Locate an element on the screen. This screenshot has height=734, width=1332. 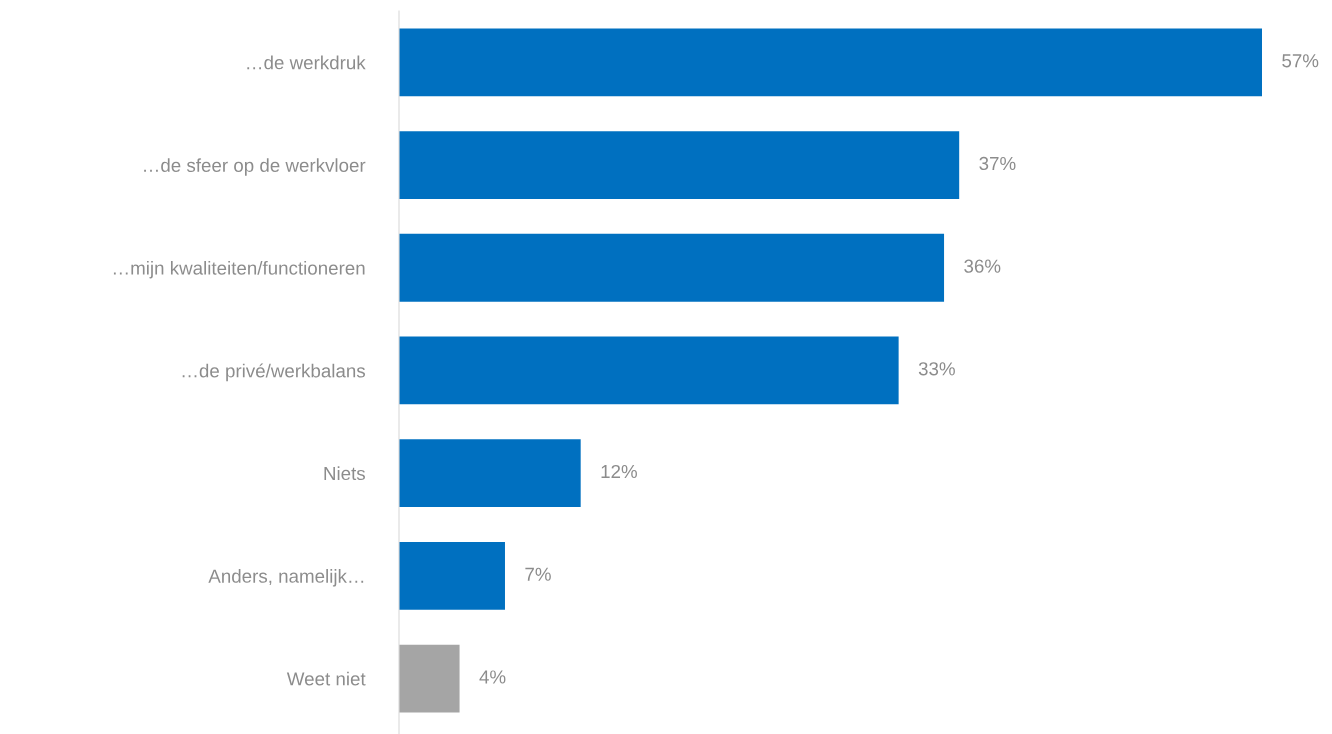
data-label: 12% is located at coordinates (619, 471).